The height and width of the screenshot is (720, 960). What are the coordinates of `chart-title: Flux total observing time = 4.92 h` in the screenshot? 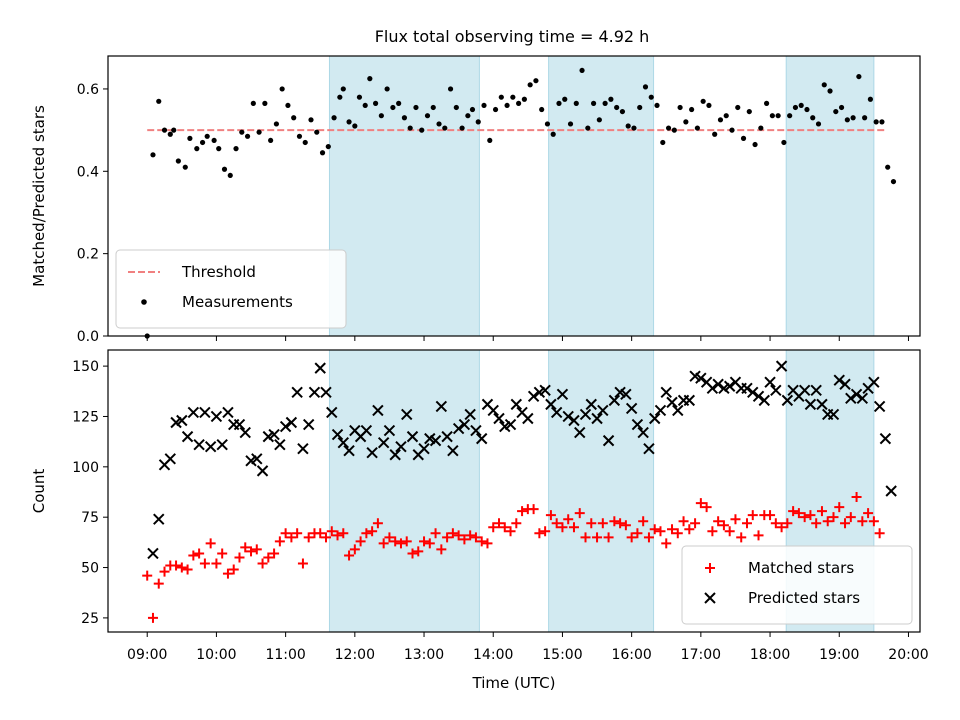 It's located at (512, 36).